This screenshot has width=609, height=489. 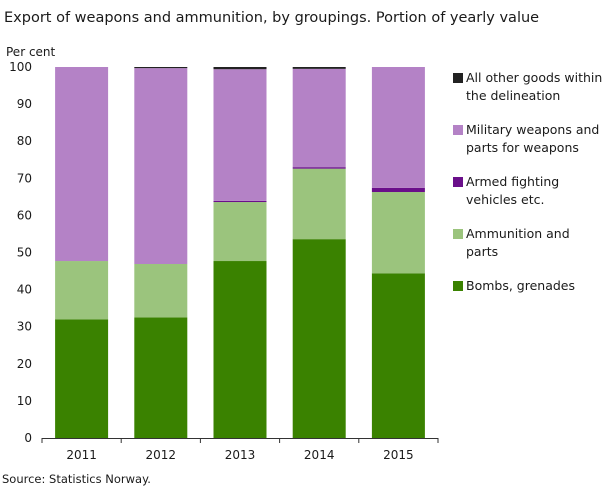 What do you see at coordinates (520, 285) in the screenshot?
I see `legend-label: Bombs, grenades` at bounding box center [520, 285].